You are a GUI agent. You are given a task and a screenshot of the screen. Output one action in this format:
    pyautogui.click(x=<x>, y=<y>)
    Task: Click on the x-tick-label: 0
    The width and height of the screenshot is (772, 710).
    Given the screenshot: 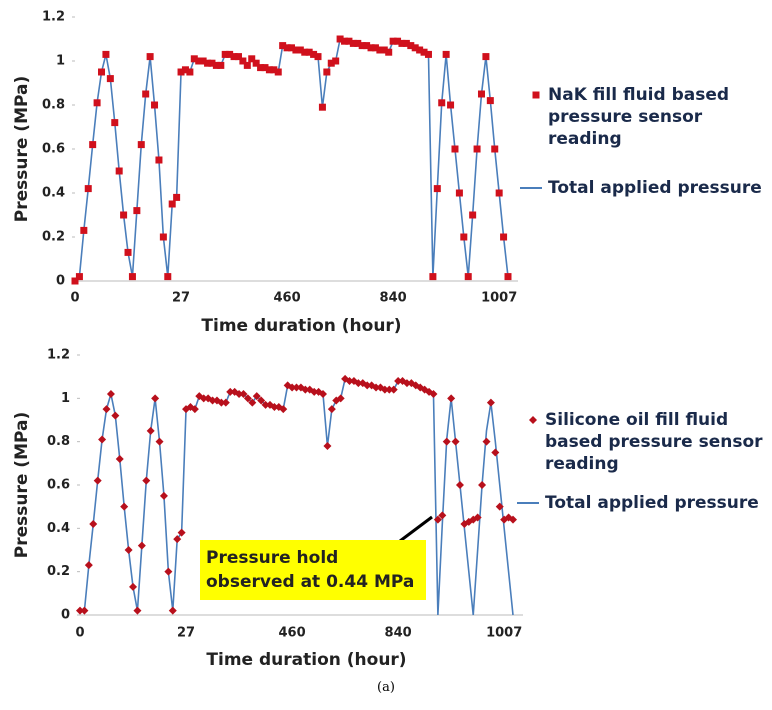 What is the action you would take?
    pyautogui.click(x=79, y=633)
    